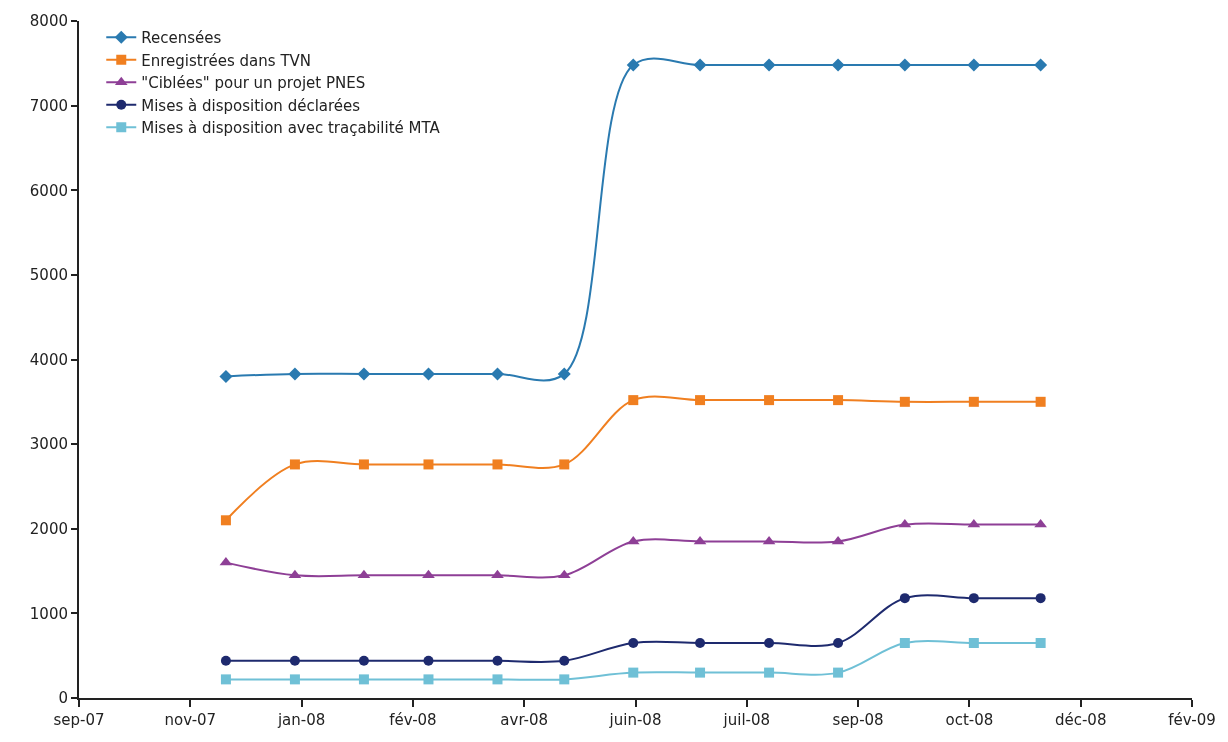 Image resolution: width=1228 pixels, height=742 pixels. I want to click on x-tick-label: avr-08, so click(524, 720).